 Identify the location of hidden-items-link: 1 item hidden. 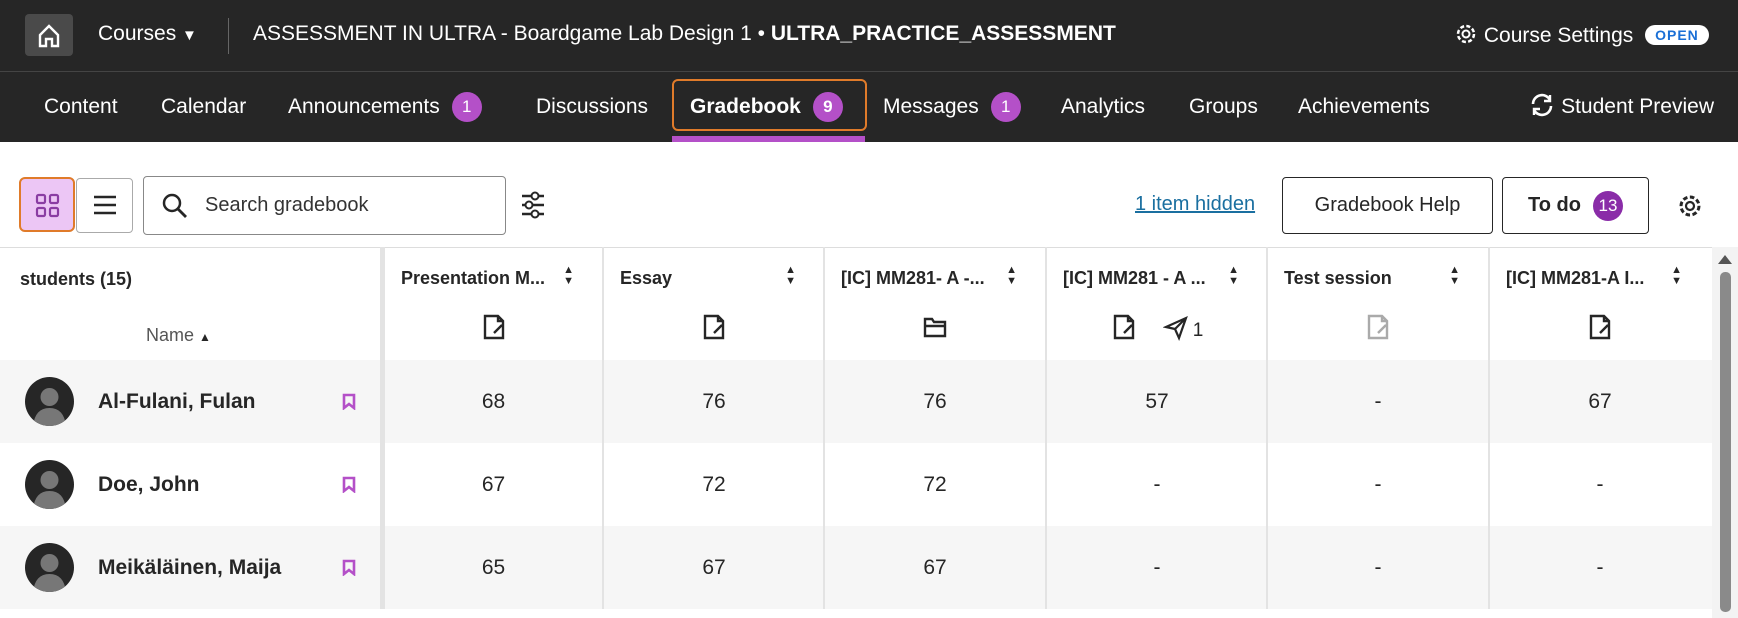
(1195, 204).